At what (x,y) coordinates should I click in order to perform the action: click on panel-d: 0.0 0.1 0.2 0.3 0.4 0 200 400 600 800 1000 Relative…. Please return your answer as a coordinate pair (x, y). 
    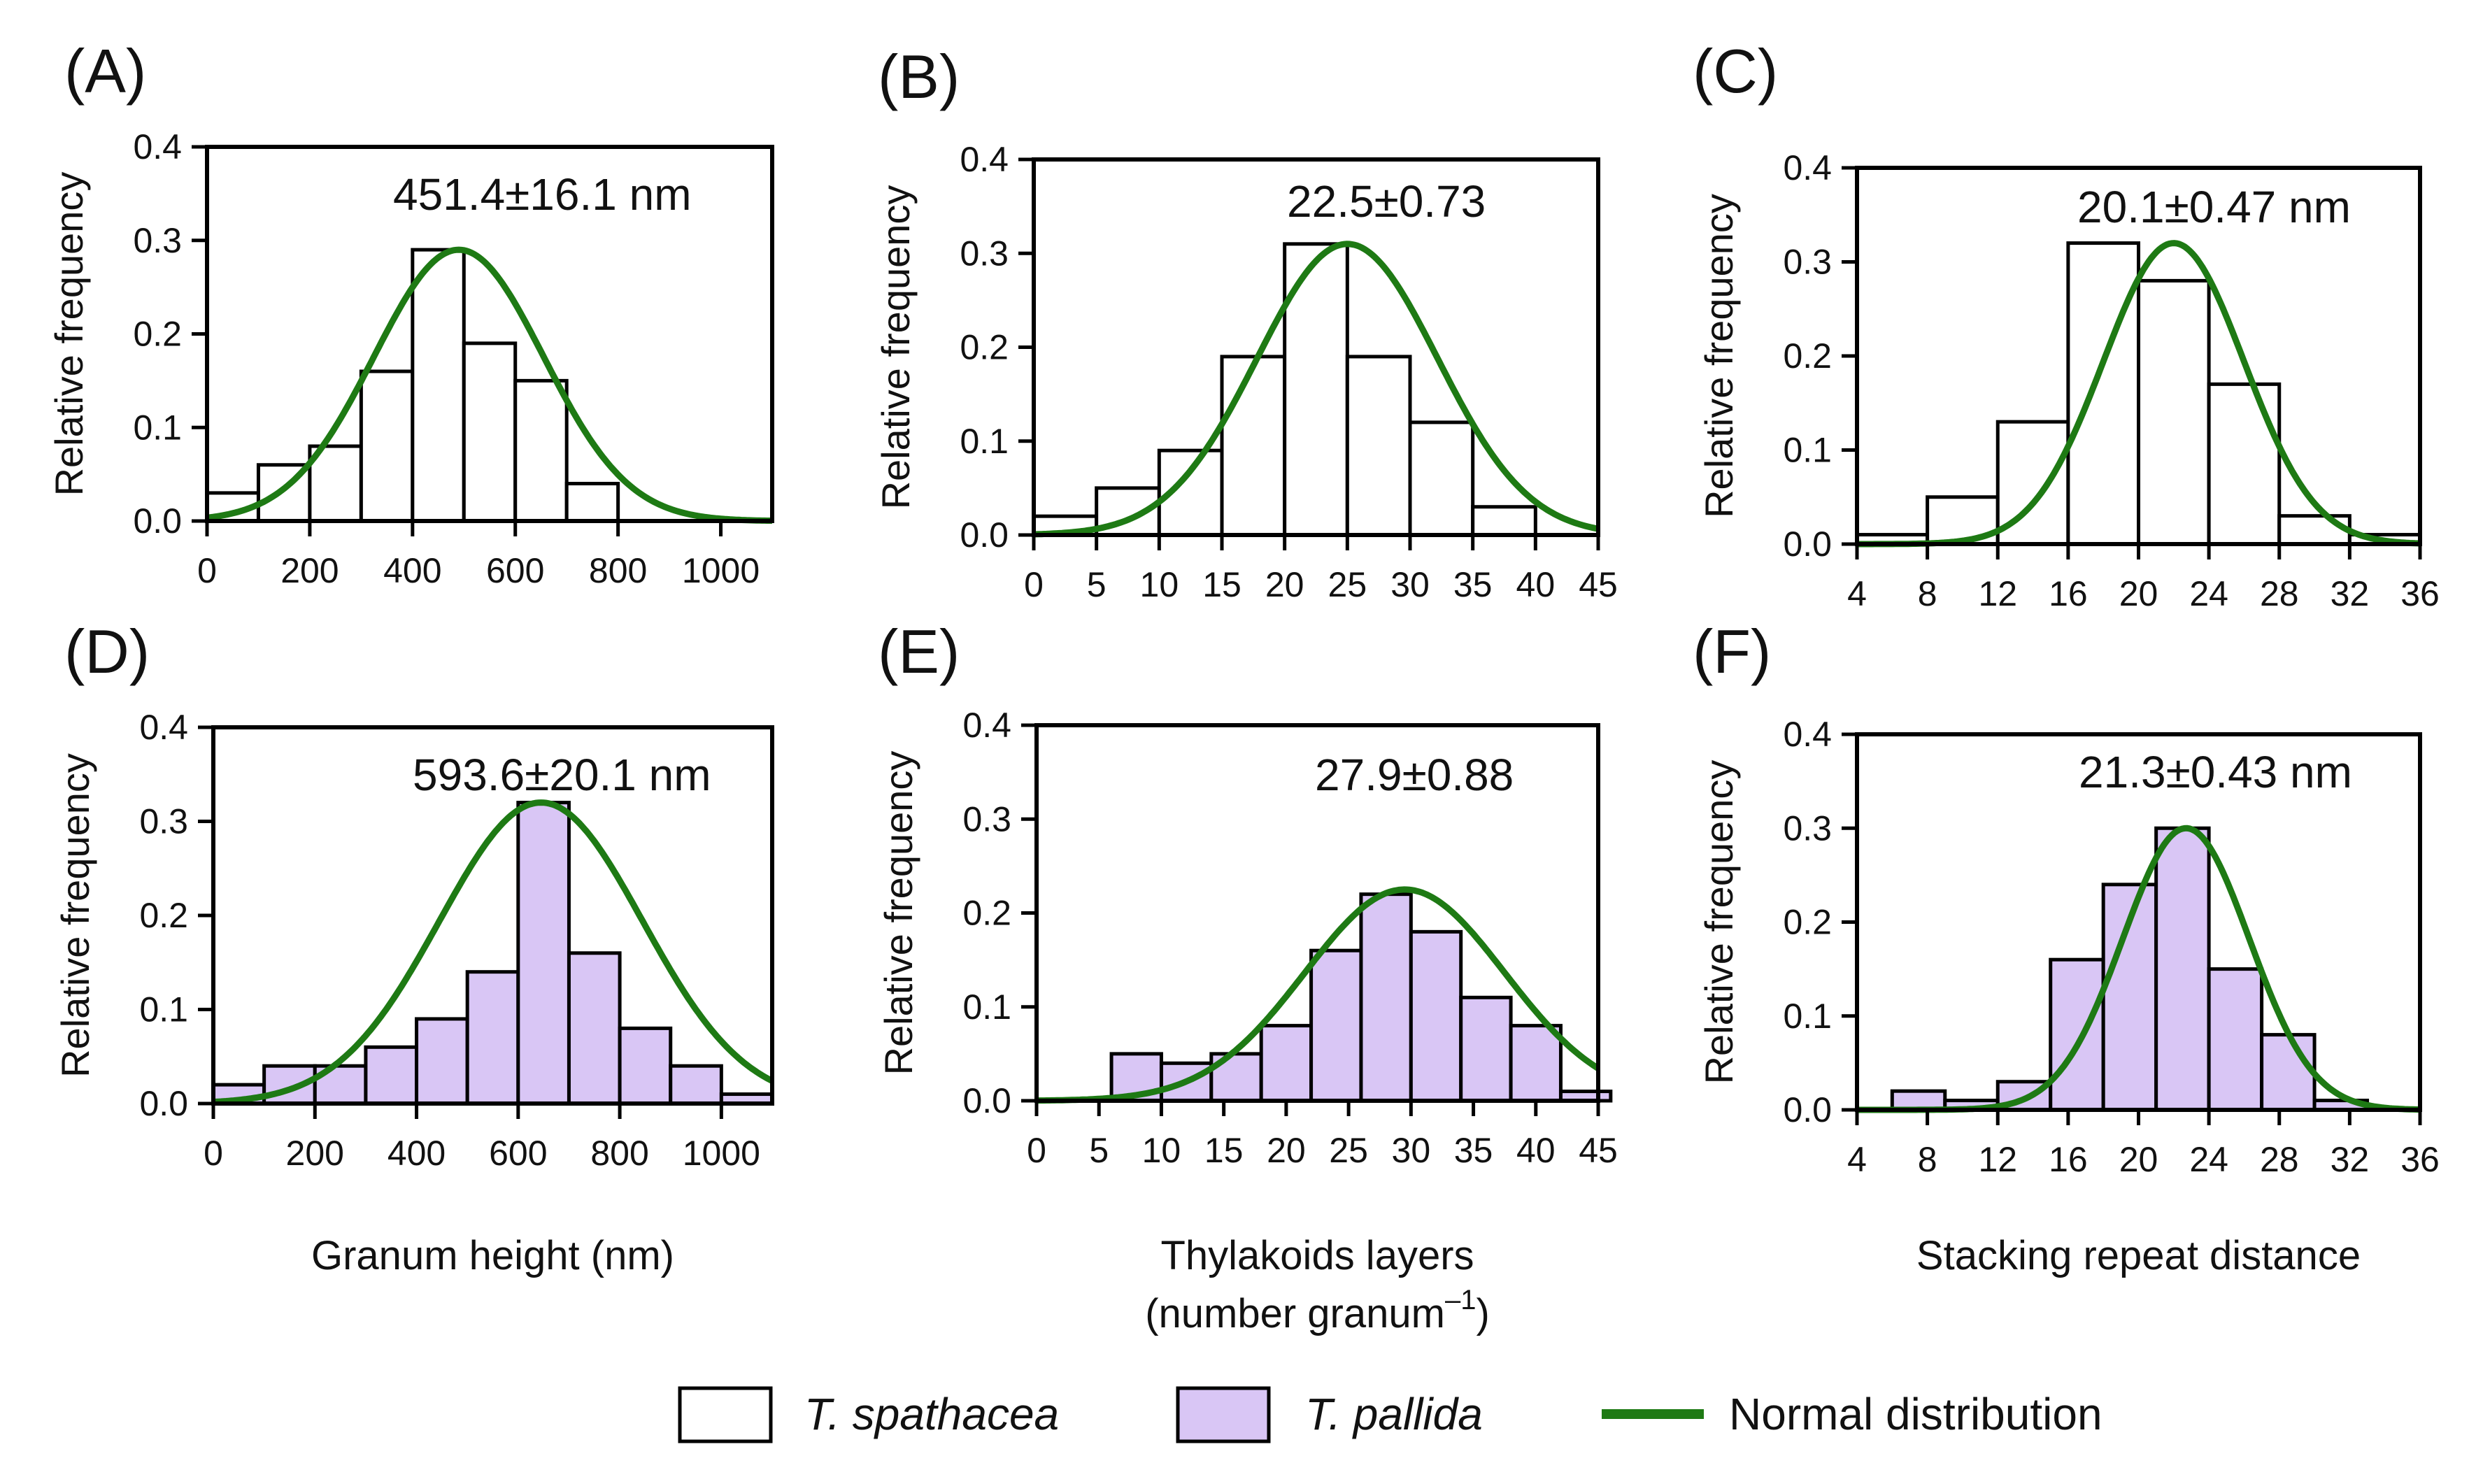
    Looking at the image, I should click on (413, 948).